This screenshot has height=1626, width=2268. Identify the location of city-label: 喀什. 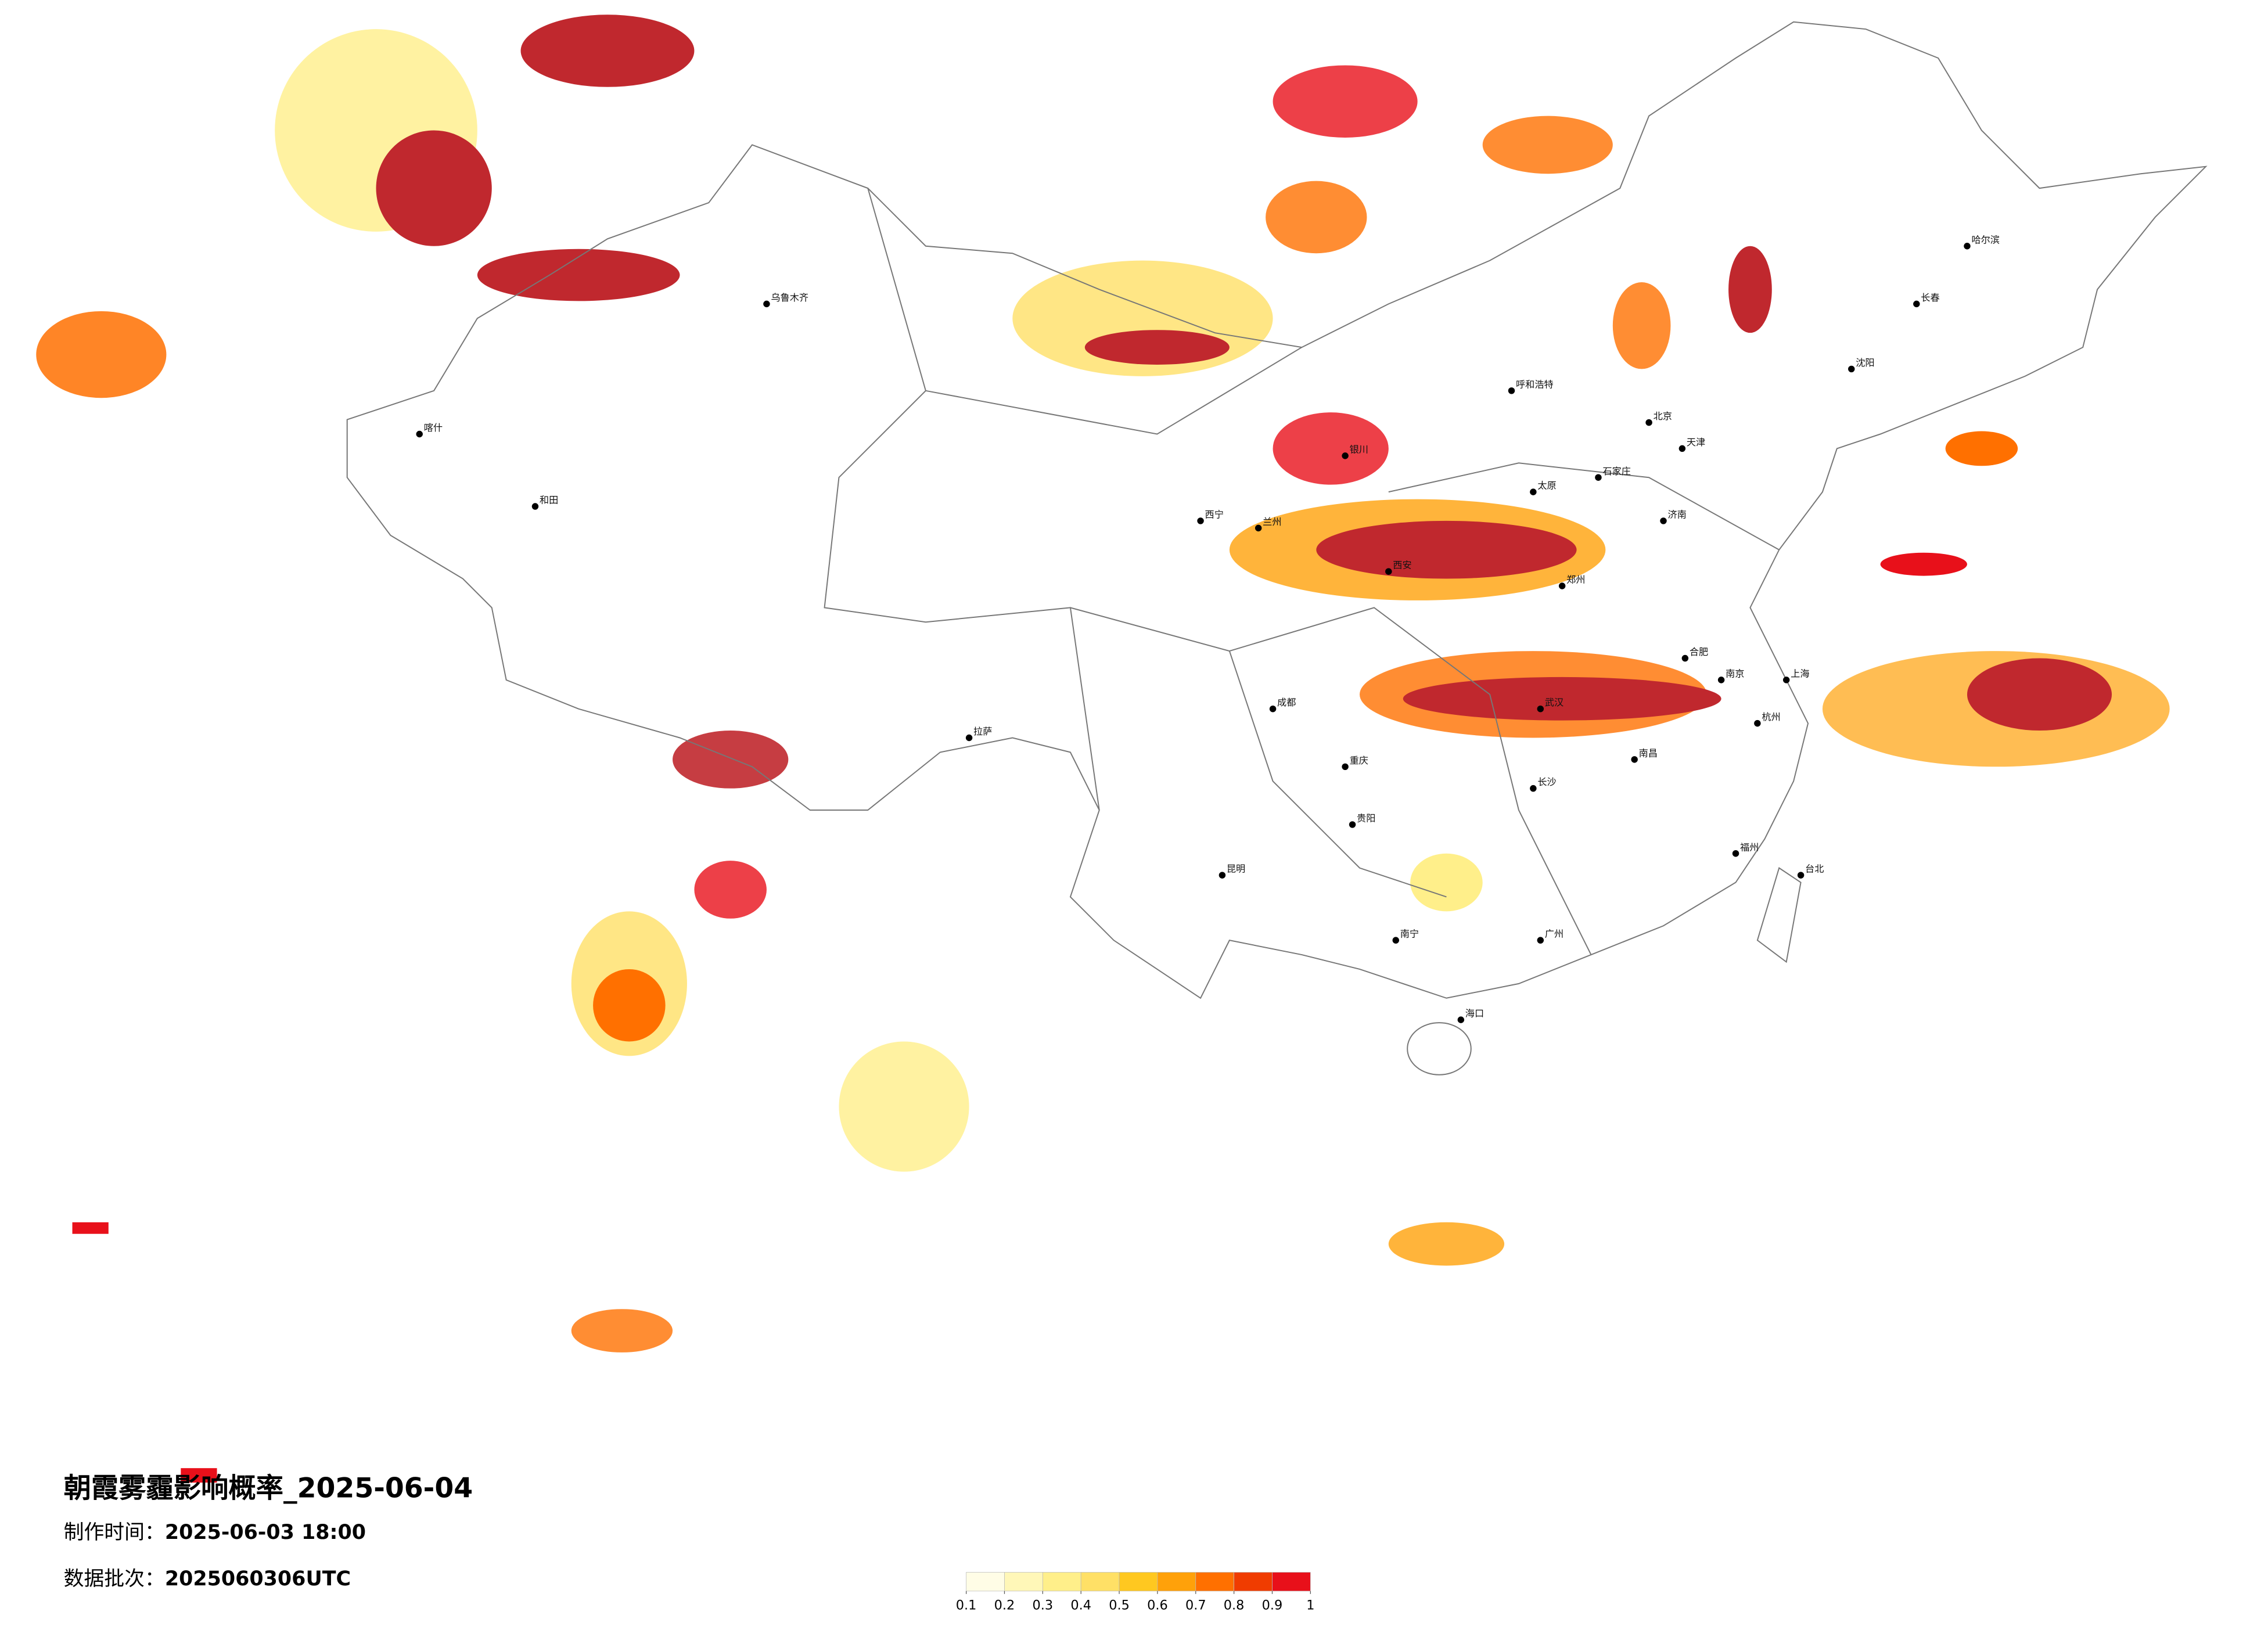
(433, 427).